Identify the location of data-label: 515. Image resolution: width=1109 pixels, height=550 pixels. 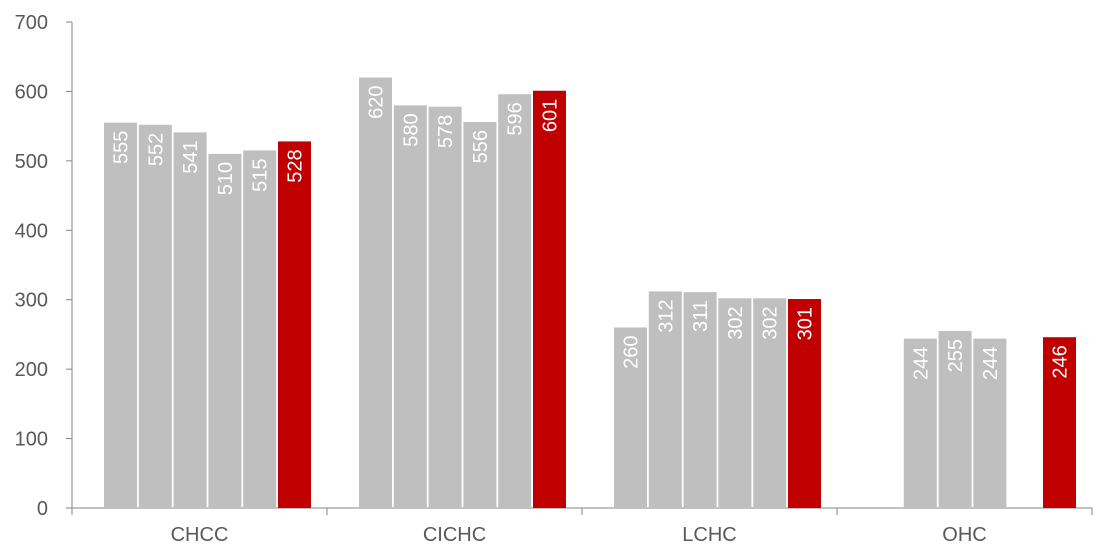
(261, 174).